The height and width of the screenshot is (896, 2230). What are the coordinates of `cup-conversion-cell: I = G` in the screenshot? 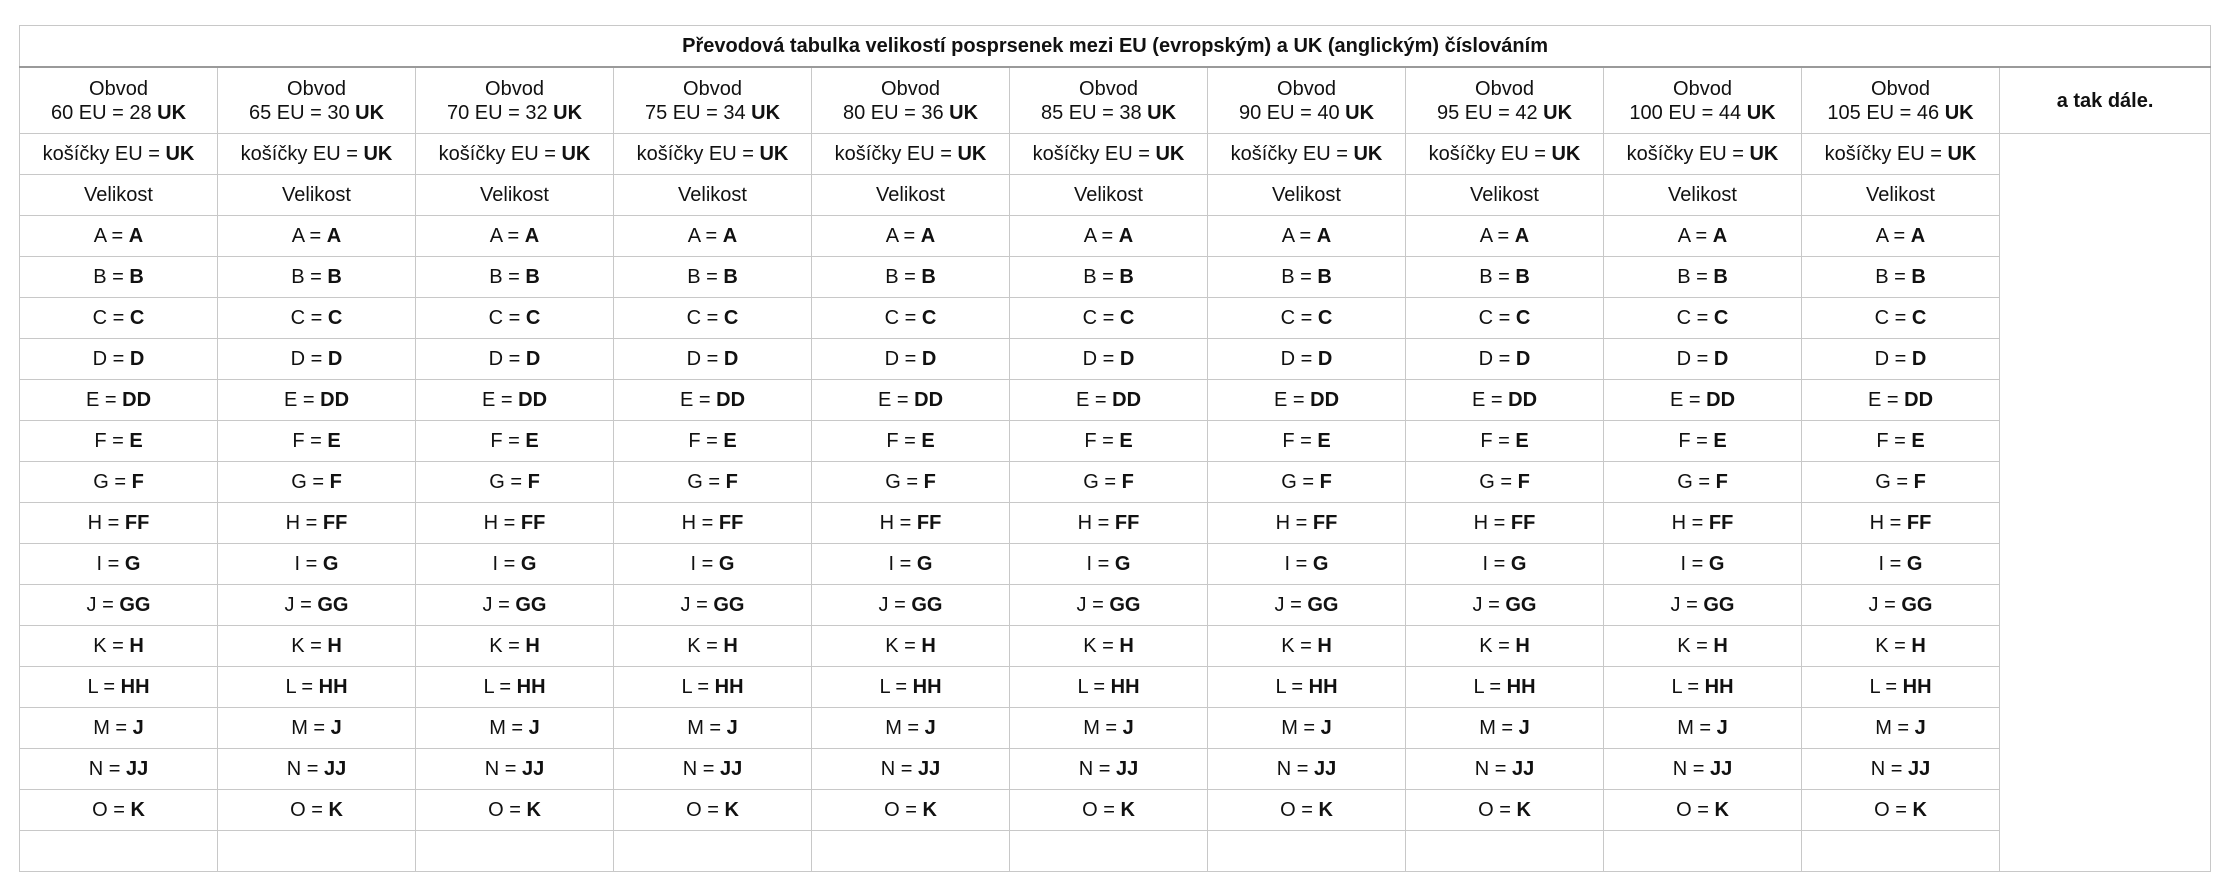 It's located at (1702, 564).